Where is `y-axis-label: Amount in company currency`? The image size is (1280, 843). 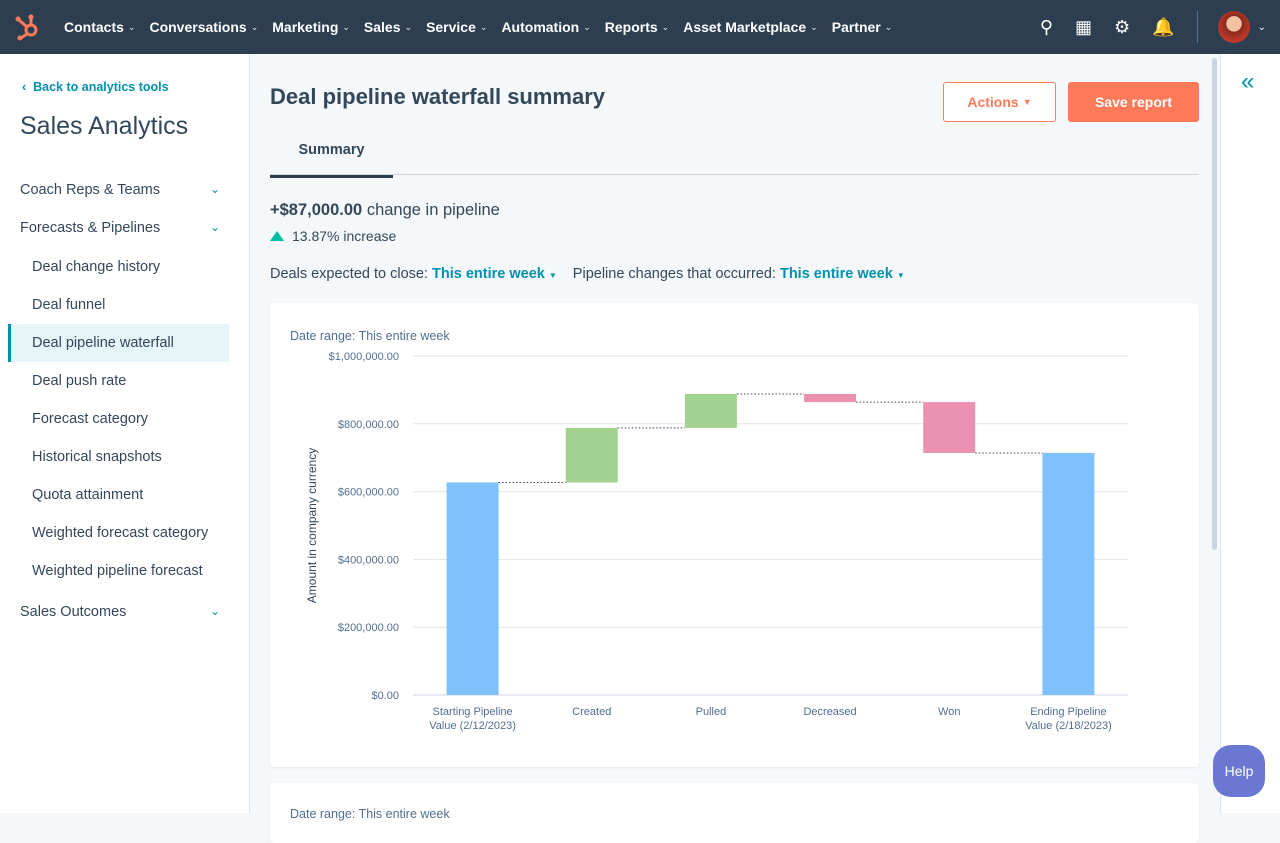 y-axis-label: Amount in company currency is located at coordinates (312, 525).